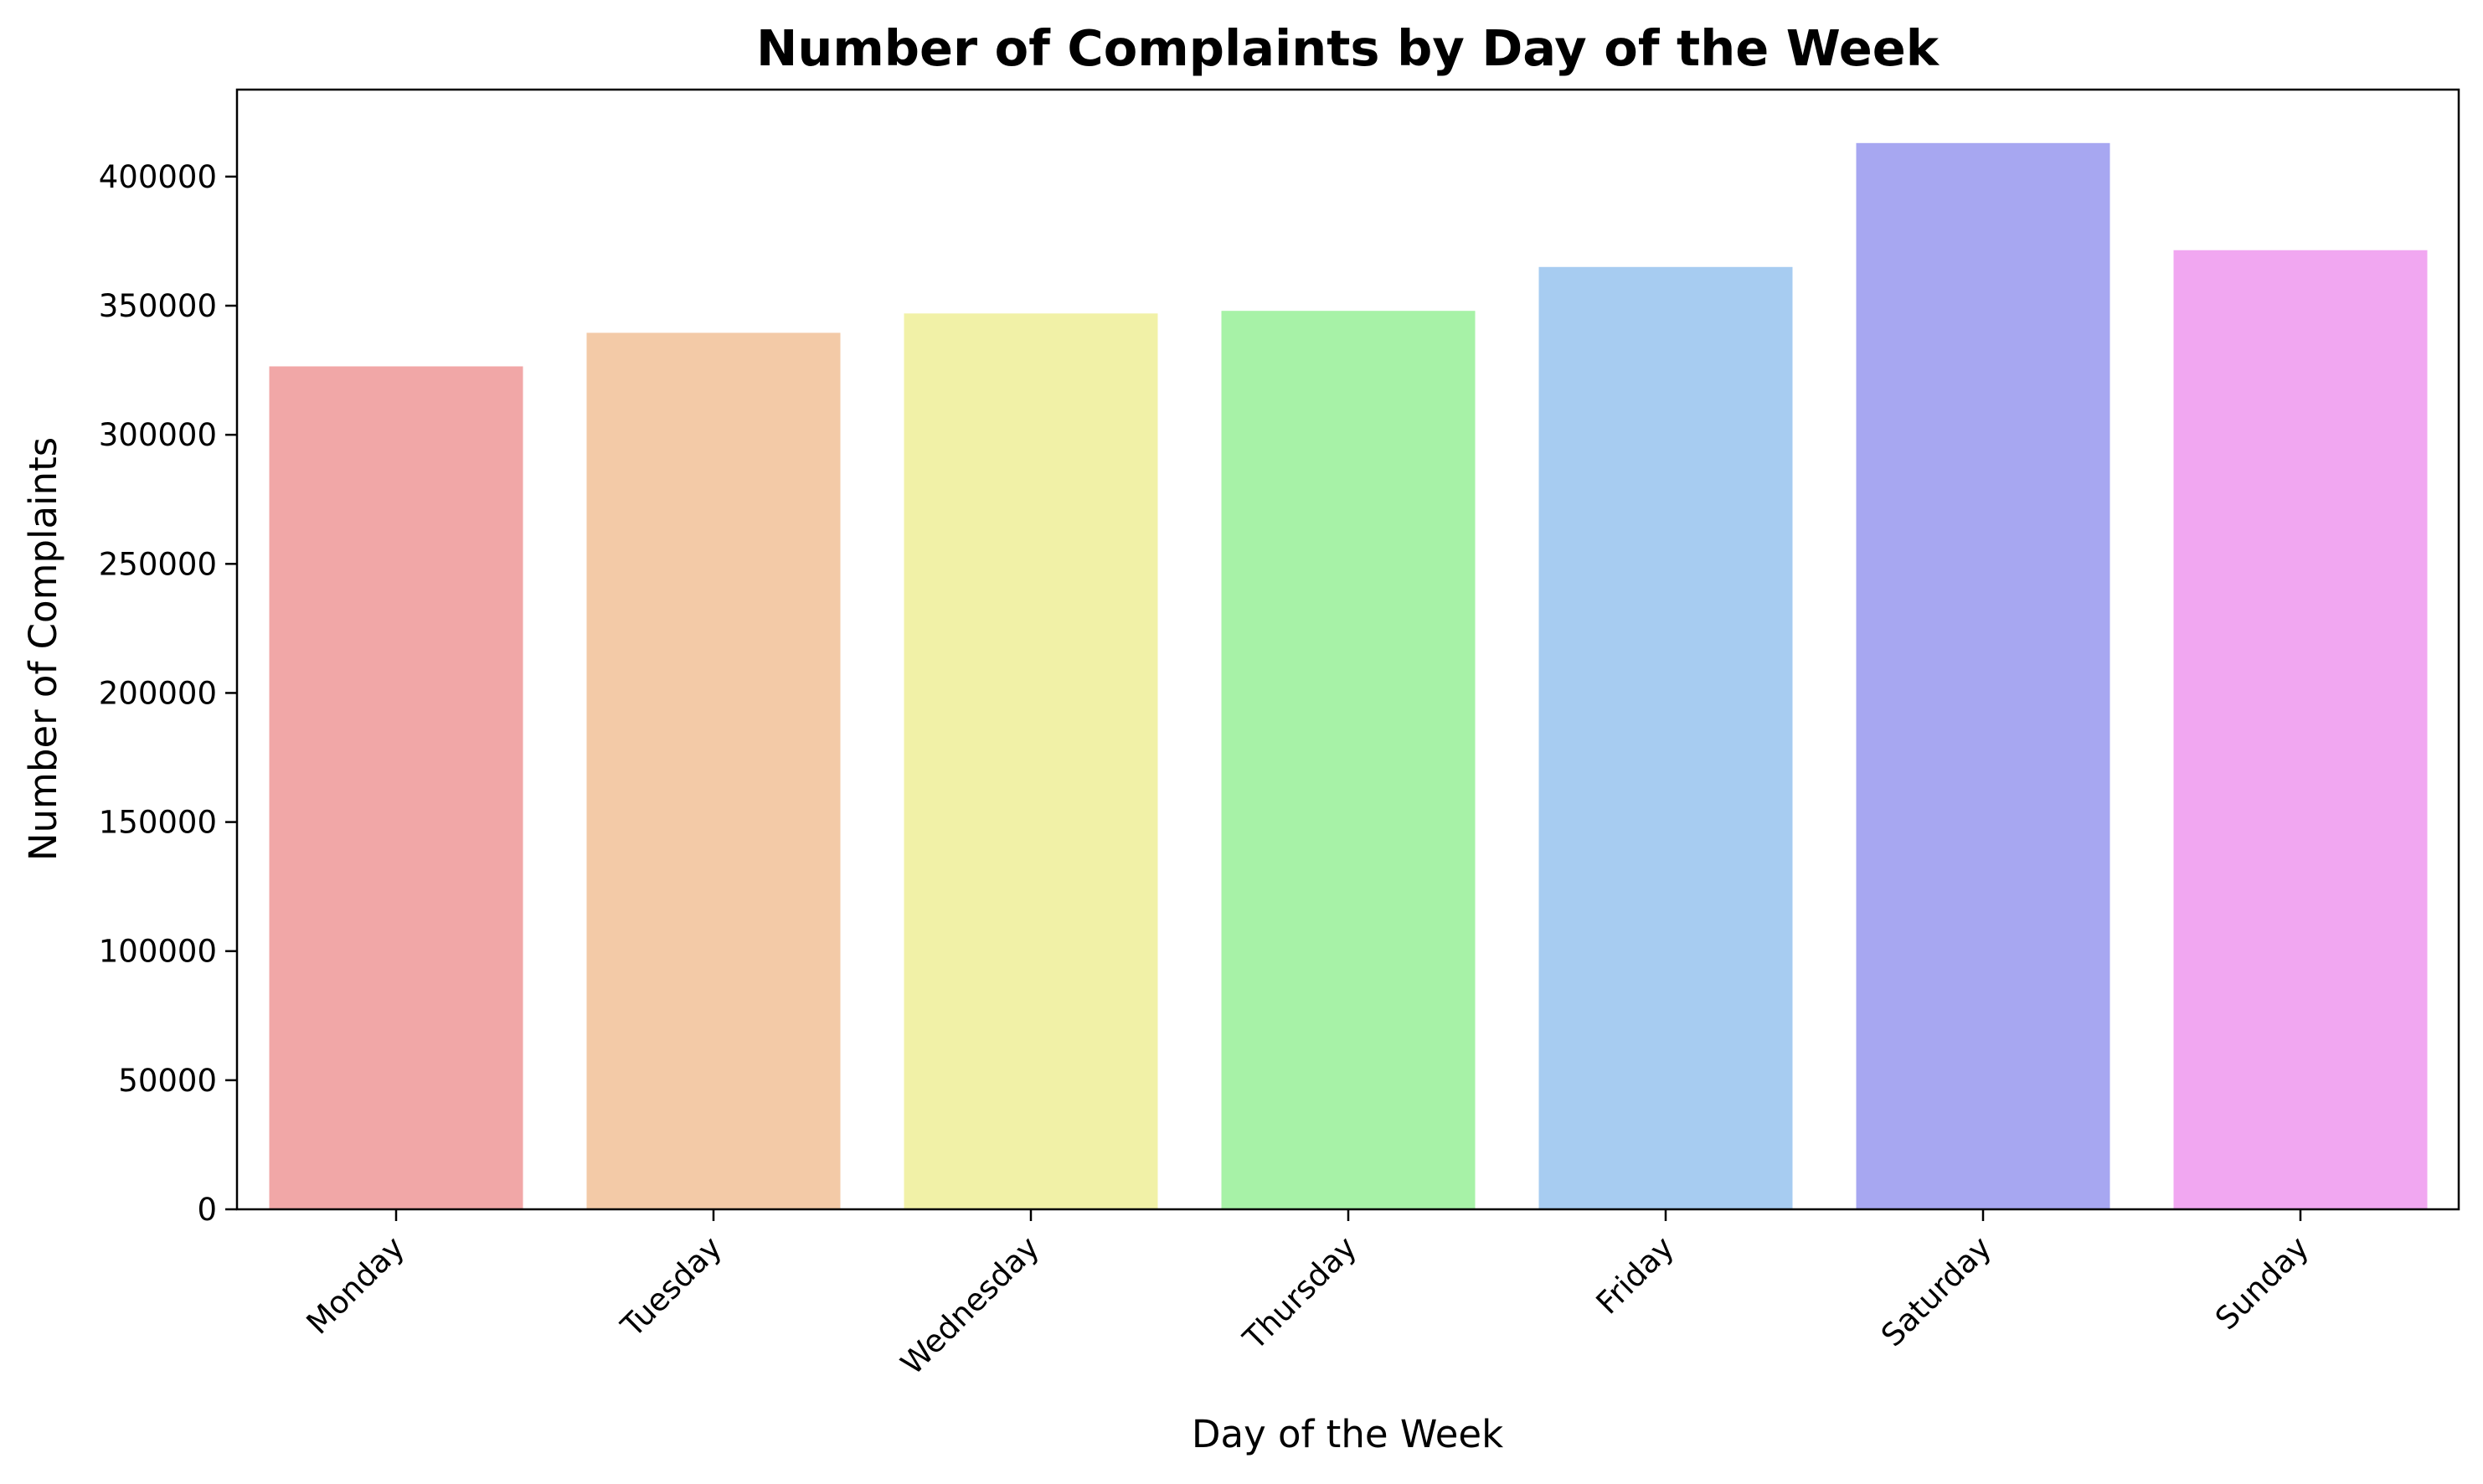  What do you see at coordinates (43, 649) in the screenshot?
I see `y-axis-label: Number of Complaints` at bounding box center [43, 649].